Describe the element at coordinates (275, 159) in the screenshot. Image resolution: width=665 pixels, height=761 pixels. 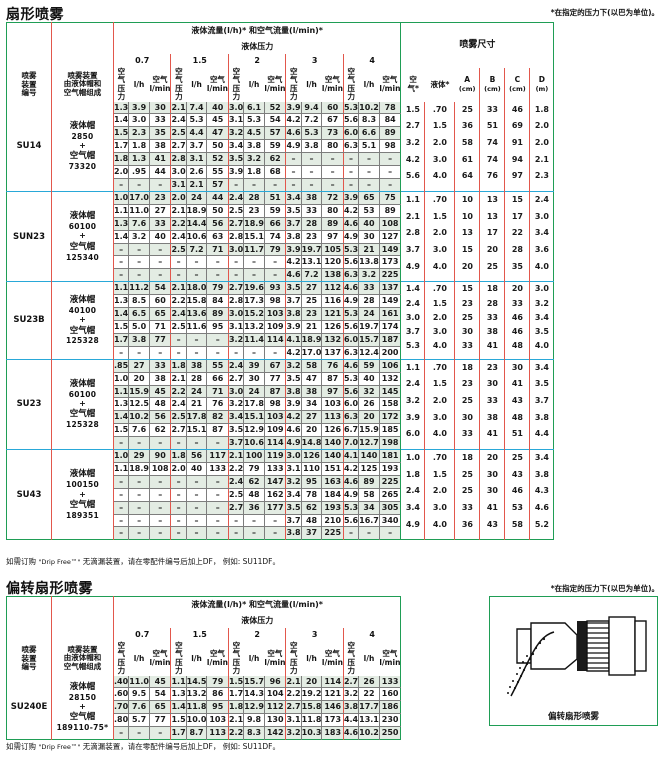
I see `flow-cell: 62` at that location.